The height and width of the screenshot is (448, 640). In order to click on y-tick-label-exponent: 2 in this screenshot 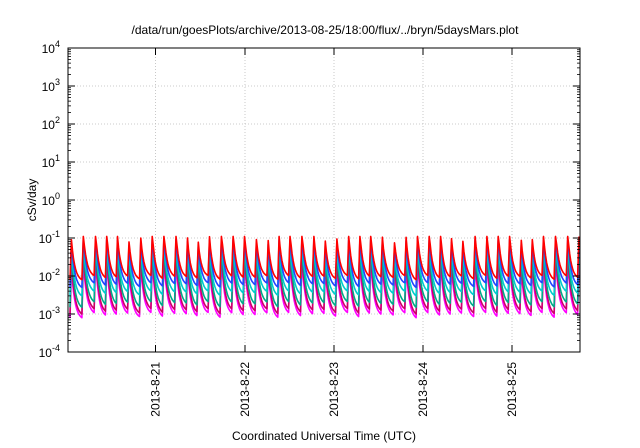, I will do `click(57, 120)`.